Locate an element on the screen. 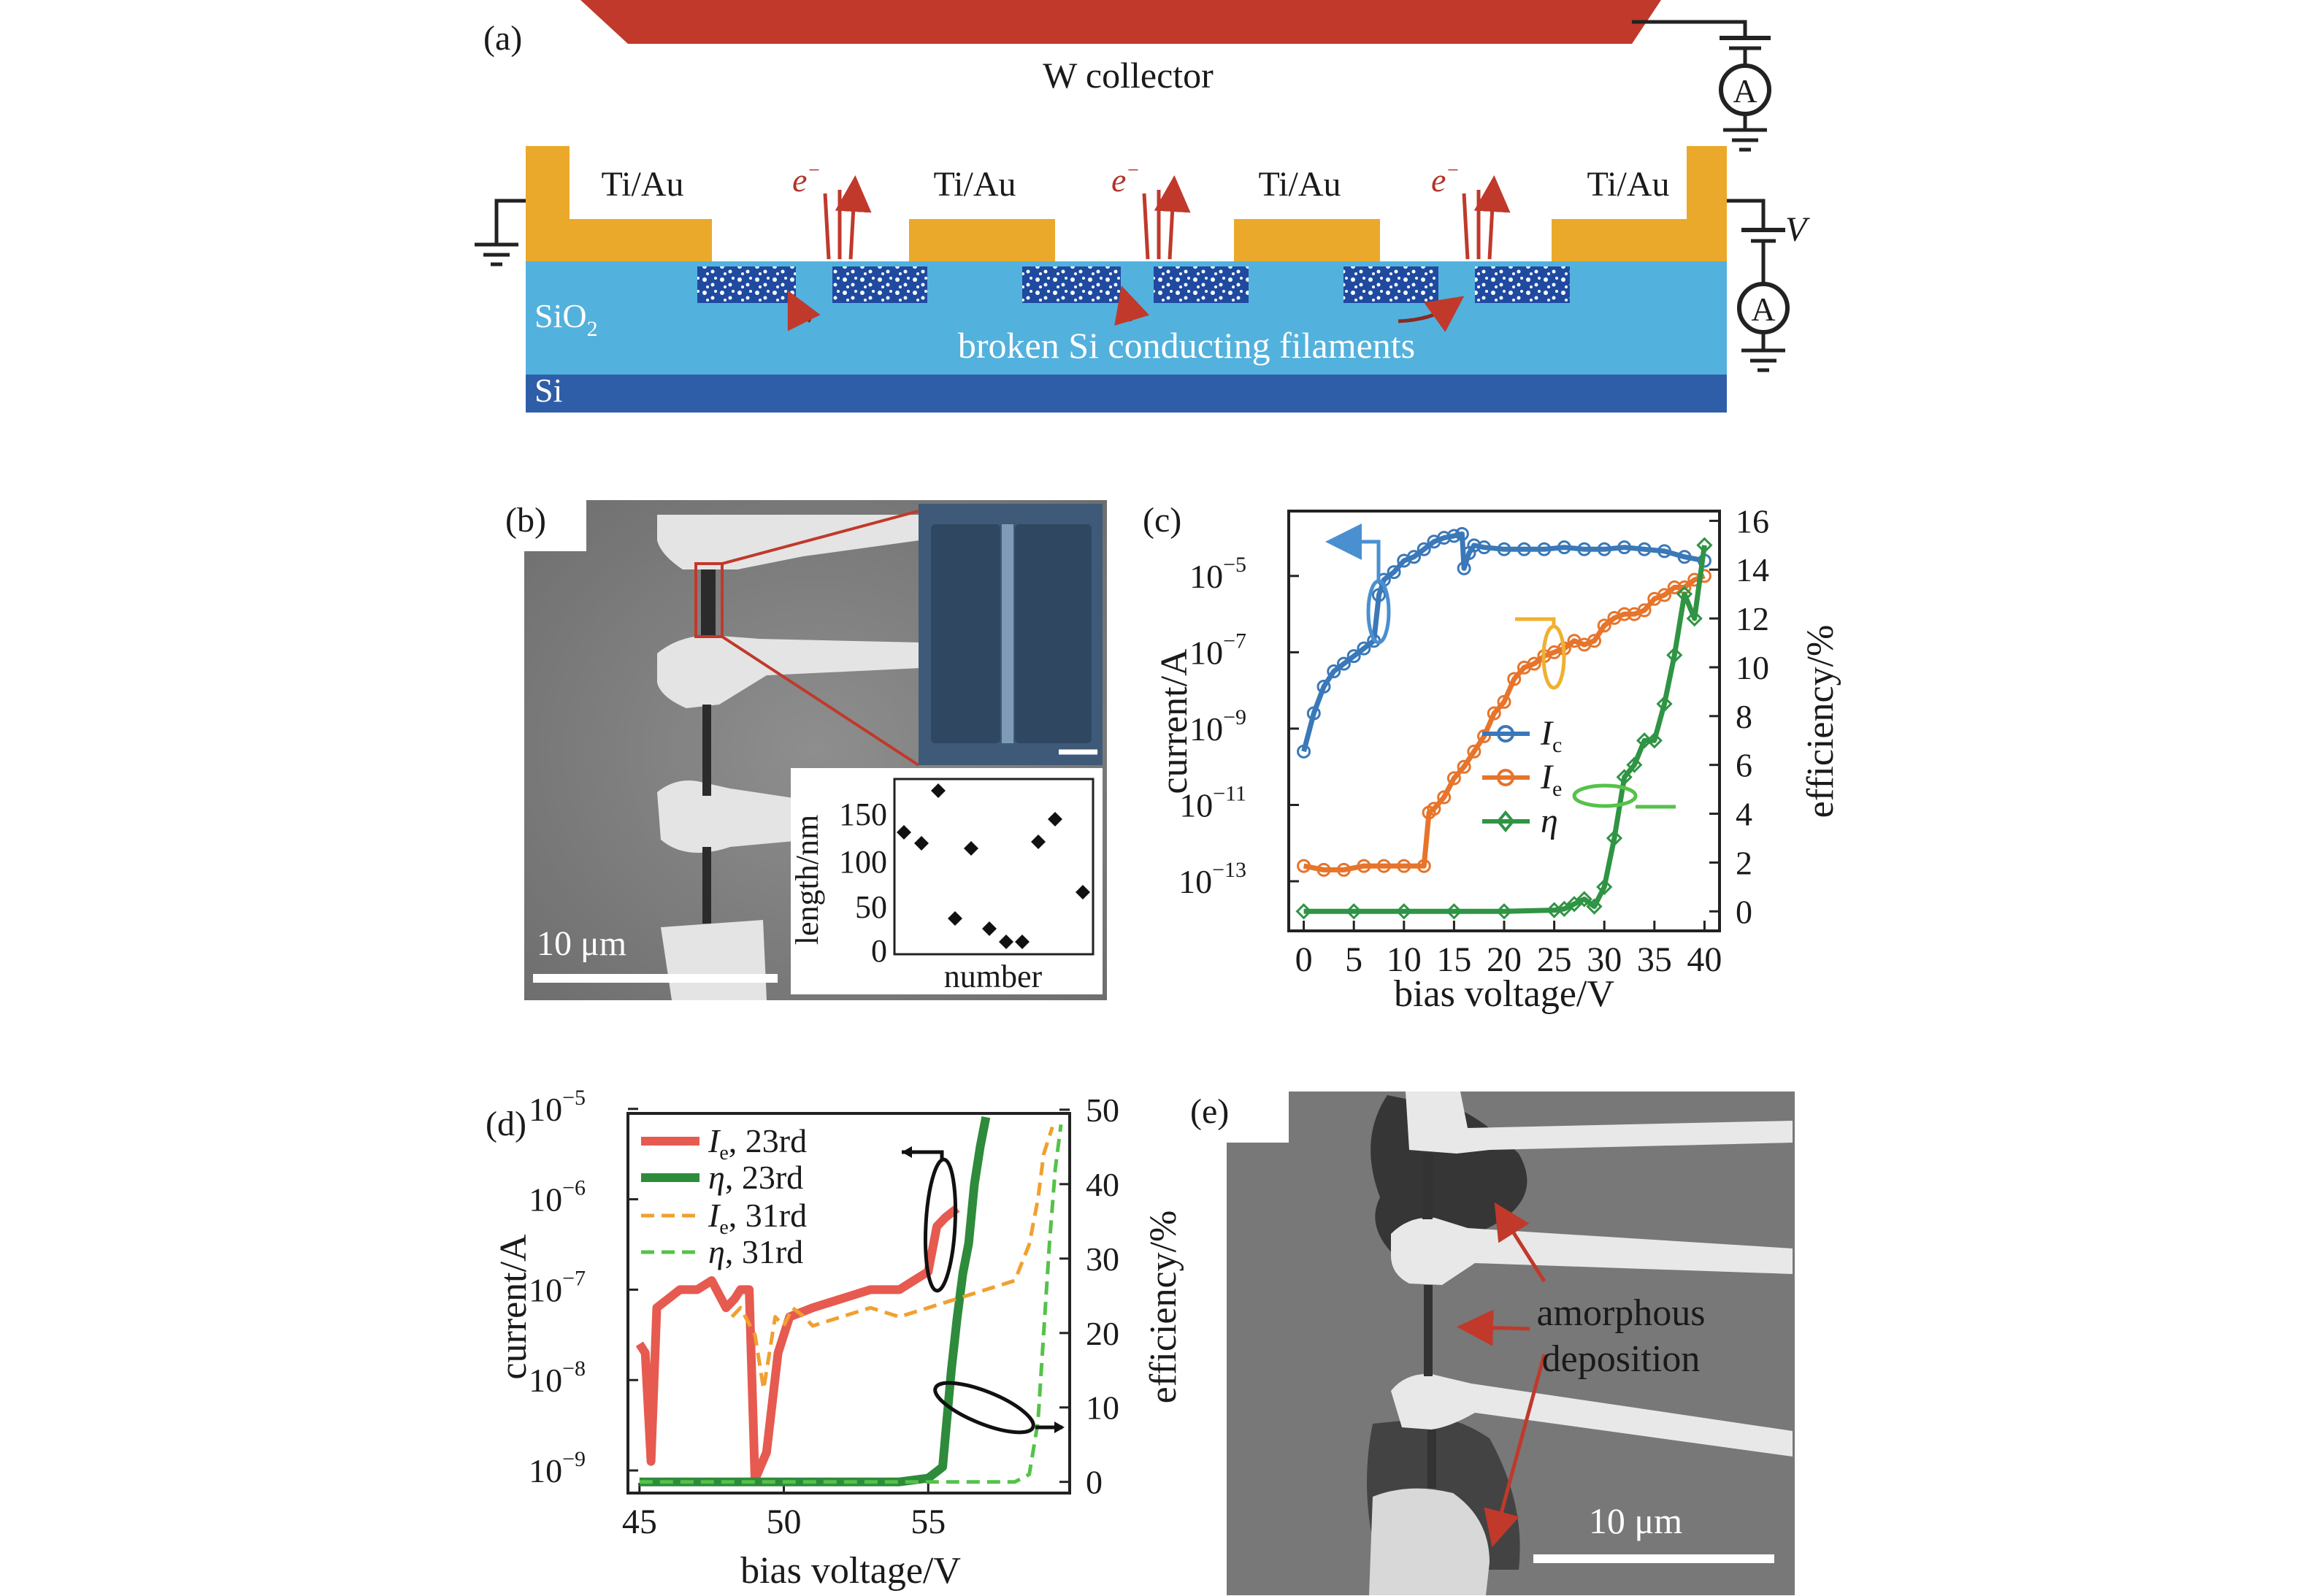  d-ytick-right-label: 30 is located at coordinates (1102, 1259).